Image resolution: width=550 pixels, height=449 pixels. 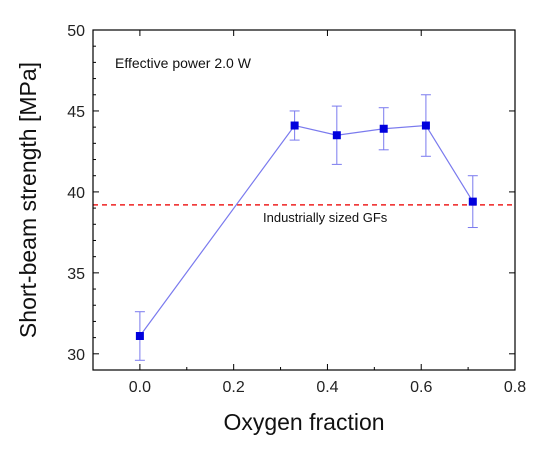 I want to click on x-axis-title: Oxygen fraction, so click(x=303, y=422).